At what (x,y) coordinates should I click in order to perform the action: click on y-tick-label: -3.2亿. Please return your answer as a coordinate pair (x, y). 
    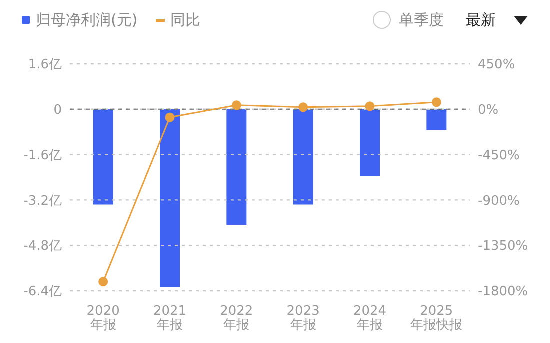
    Looking at the image, I should click on (43, 201).